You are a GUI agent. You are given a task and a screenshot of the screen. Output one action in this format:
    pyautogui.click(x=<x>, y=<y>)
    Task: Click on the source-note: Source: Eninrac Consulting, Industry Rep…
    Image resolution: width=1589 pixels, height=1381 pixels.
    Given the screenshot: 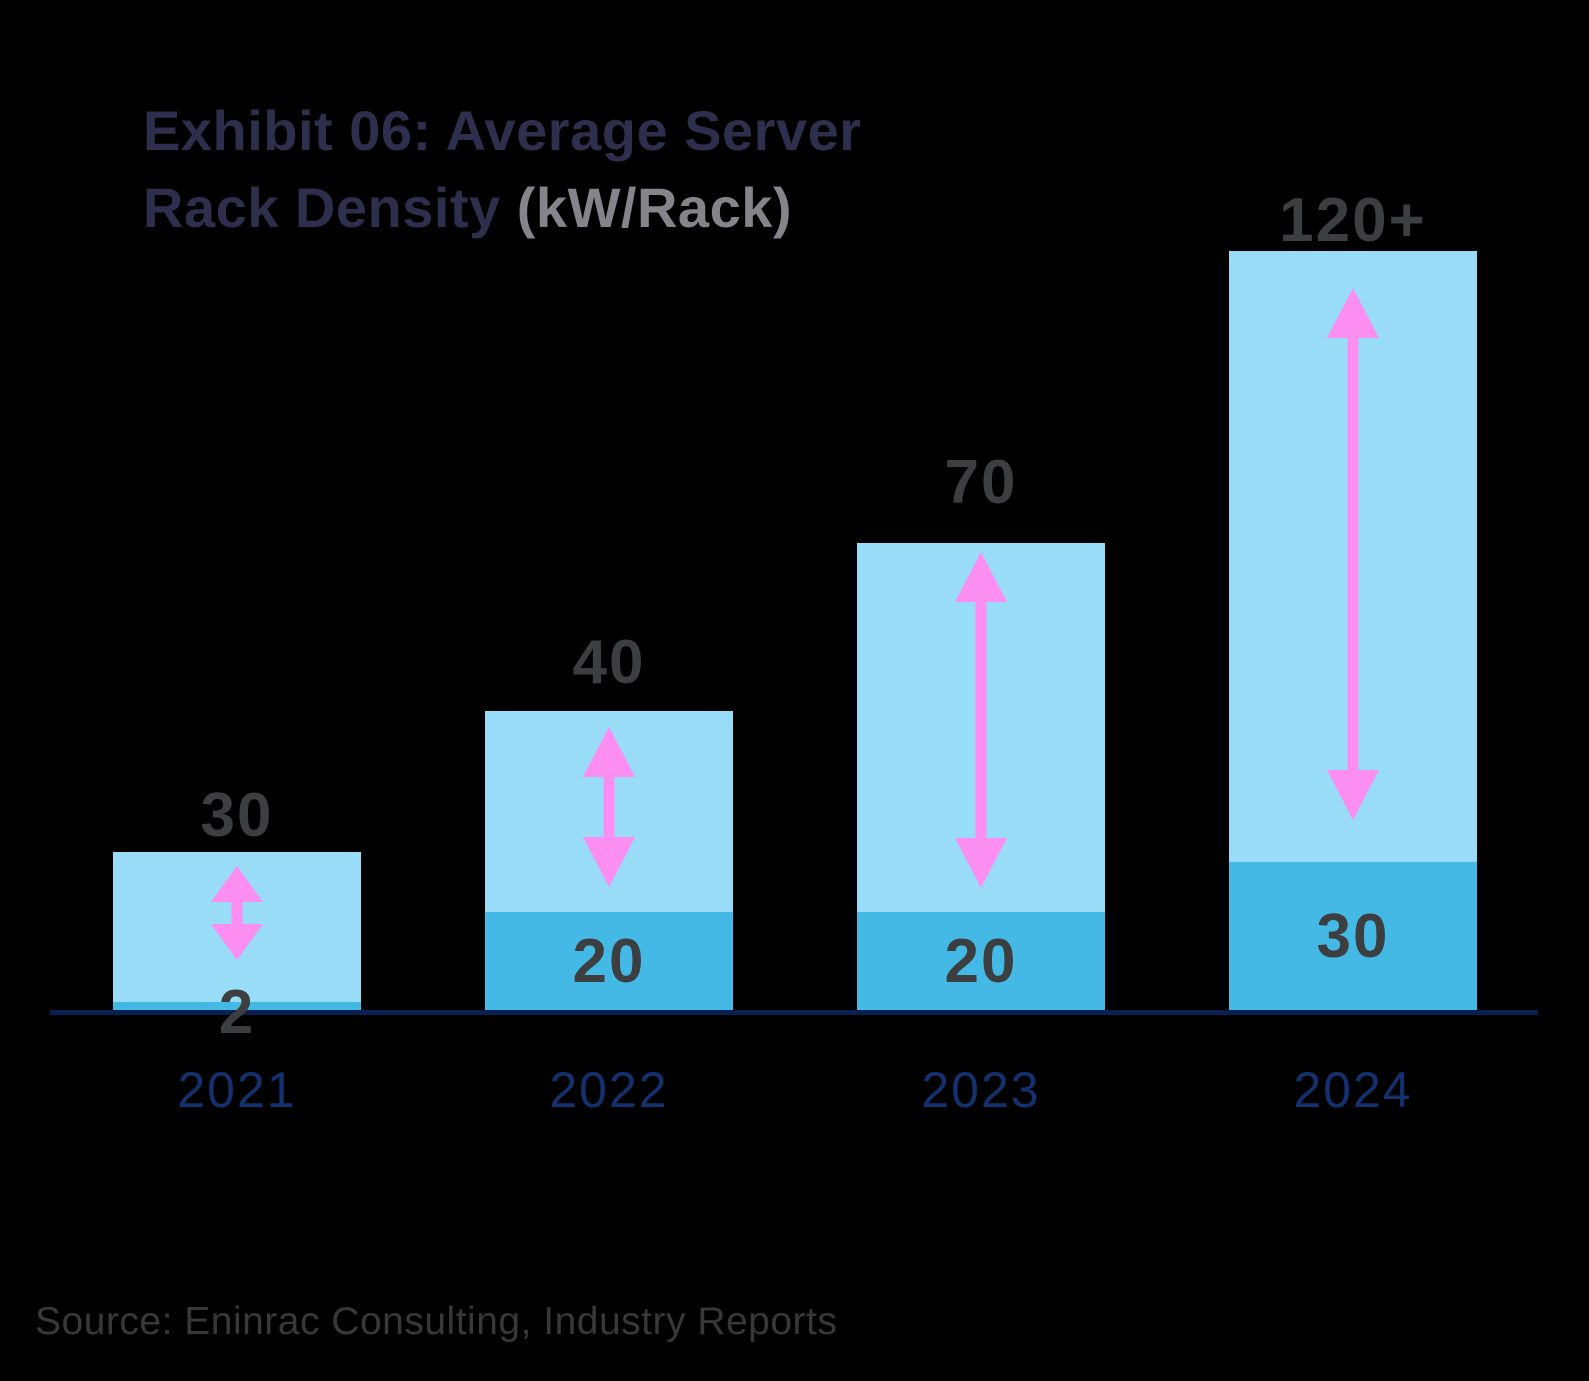 What is the action you would take?
    pyautogui.click(x=436, y=1321)
    